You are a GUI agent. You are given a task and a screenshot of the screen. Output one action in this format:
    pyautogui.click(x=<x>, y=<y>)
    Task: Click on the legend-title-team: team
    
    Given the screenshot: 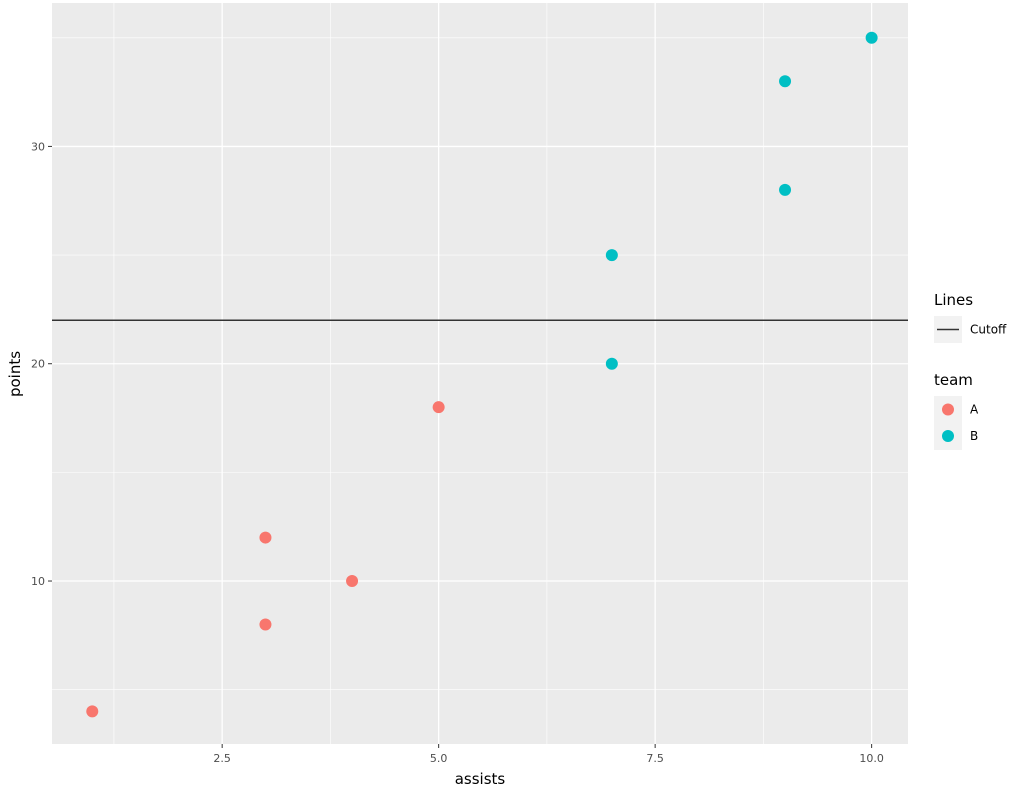 What is the action you would take?
    pyautogui.click(x=953, y=380)
    